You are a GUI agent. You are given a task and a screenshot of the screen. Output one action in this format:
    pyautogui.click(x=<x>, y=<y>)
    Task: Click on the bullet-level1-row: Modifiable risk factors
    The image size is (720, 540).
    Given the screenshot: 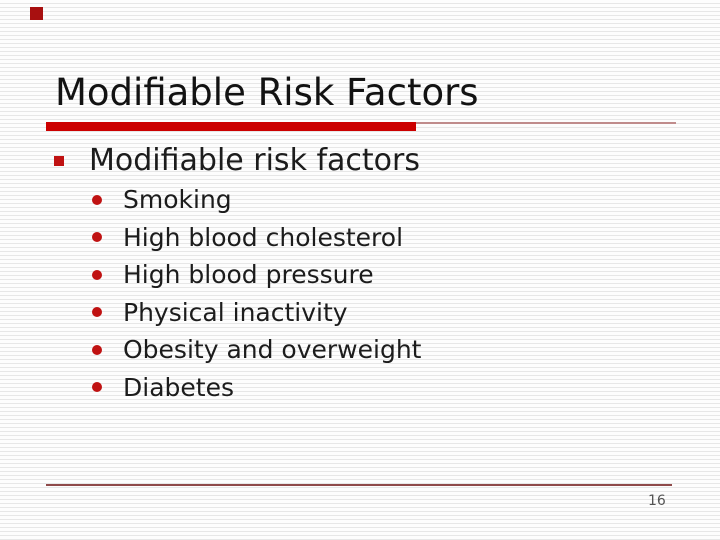 What is the action you would take?
    pyautogui.click(x=360, y=160)
    